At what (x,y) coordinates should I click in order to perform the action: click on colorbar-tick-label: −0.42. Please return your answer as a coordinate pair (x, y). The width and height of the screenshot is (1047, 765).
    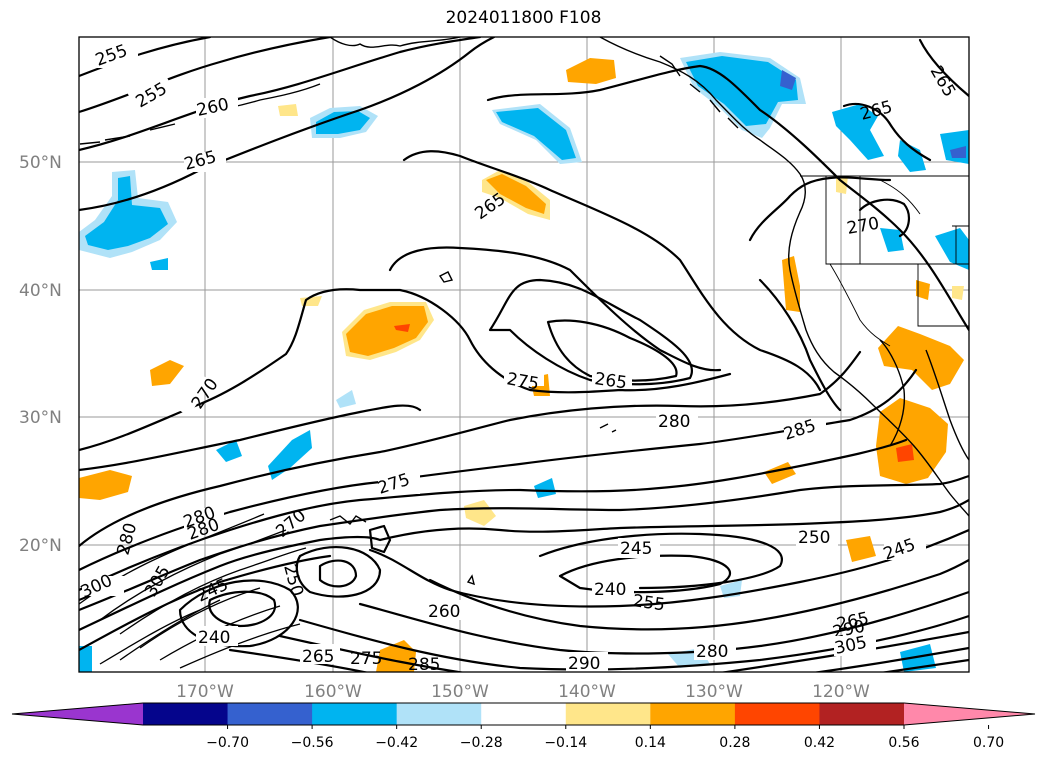
    Looking at the image, I should click on (396, 743).